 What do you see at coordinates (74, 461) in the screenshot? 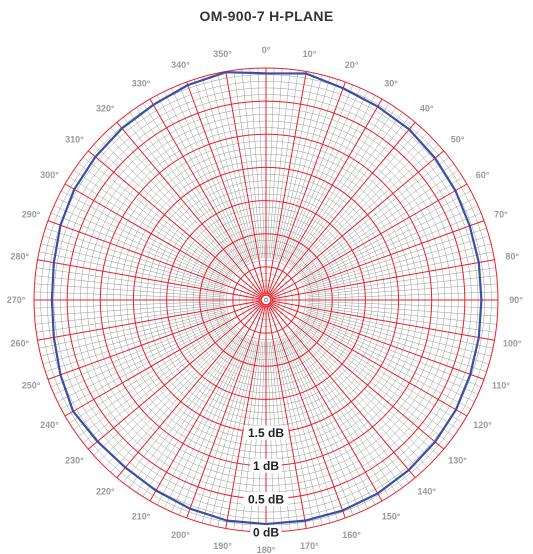
I see `angle-tick-label: 230°` at bounding box center [74, 461].